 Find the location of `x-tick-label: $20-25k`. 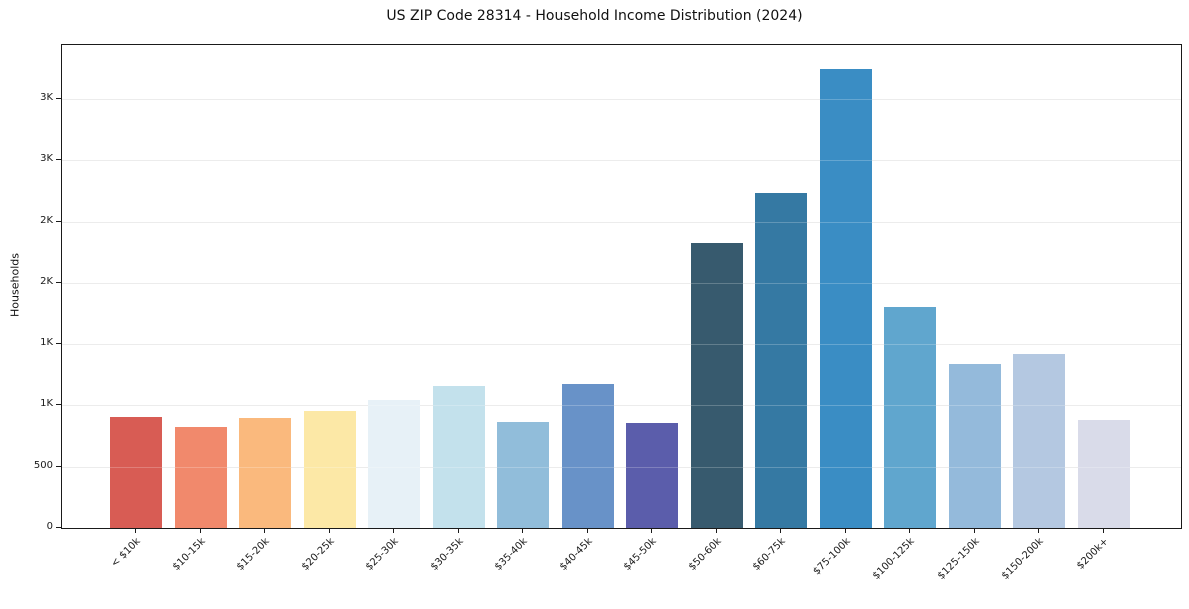

x-tick-label: $20-25k is located at coordinates (318, 554).